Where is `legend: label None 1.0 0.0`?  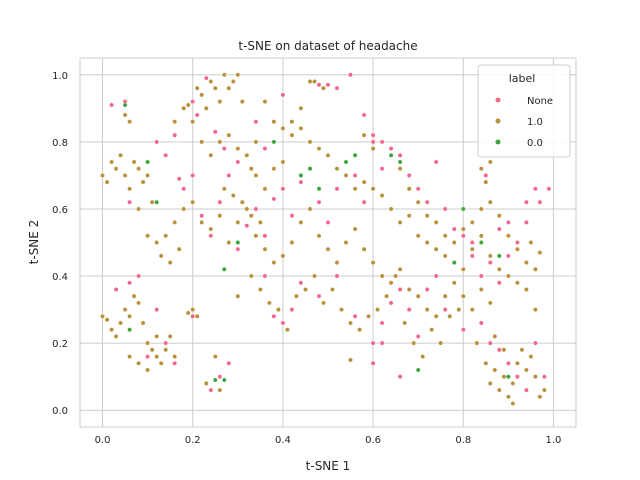 legend: label None 1.0 0.0 is located at coordinates (524, 111).